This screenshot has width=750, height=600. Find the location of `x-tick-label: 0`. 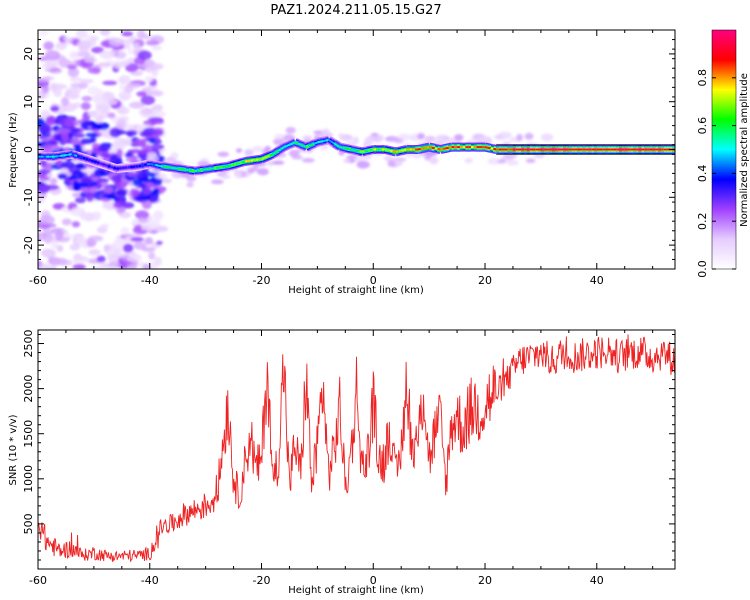

x-tick-label: 0 is located at coordinates (373, 280).